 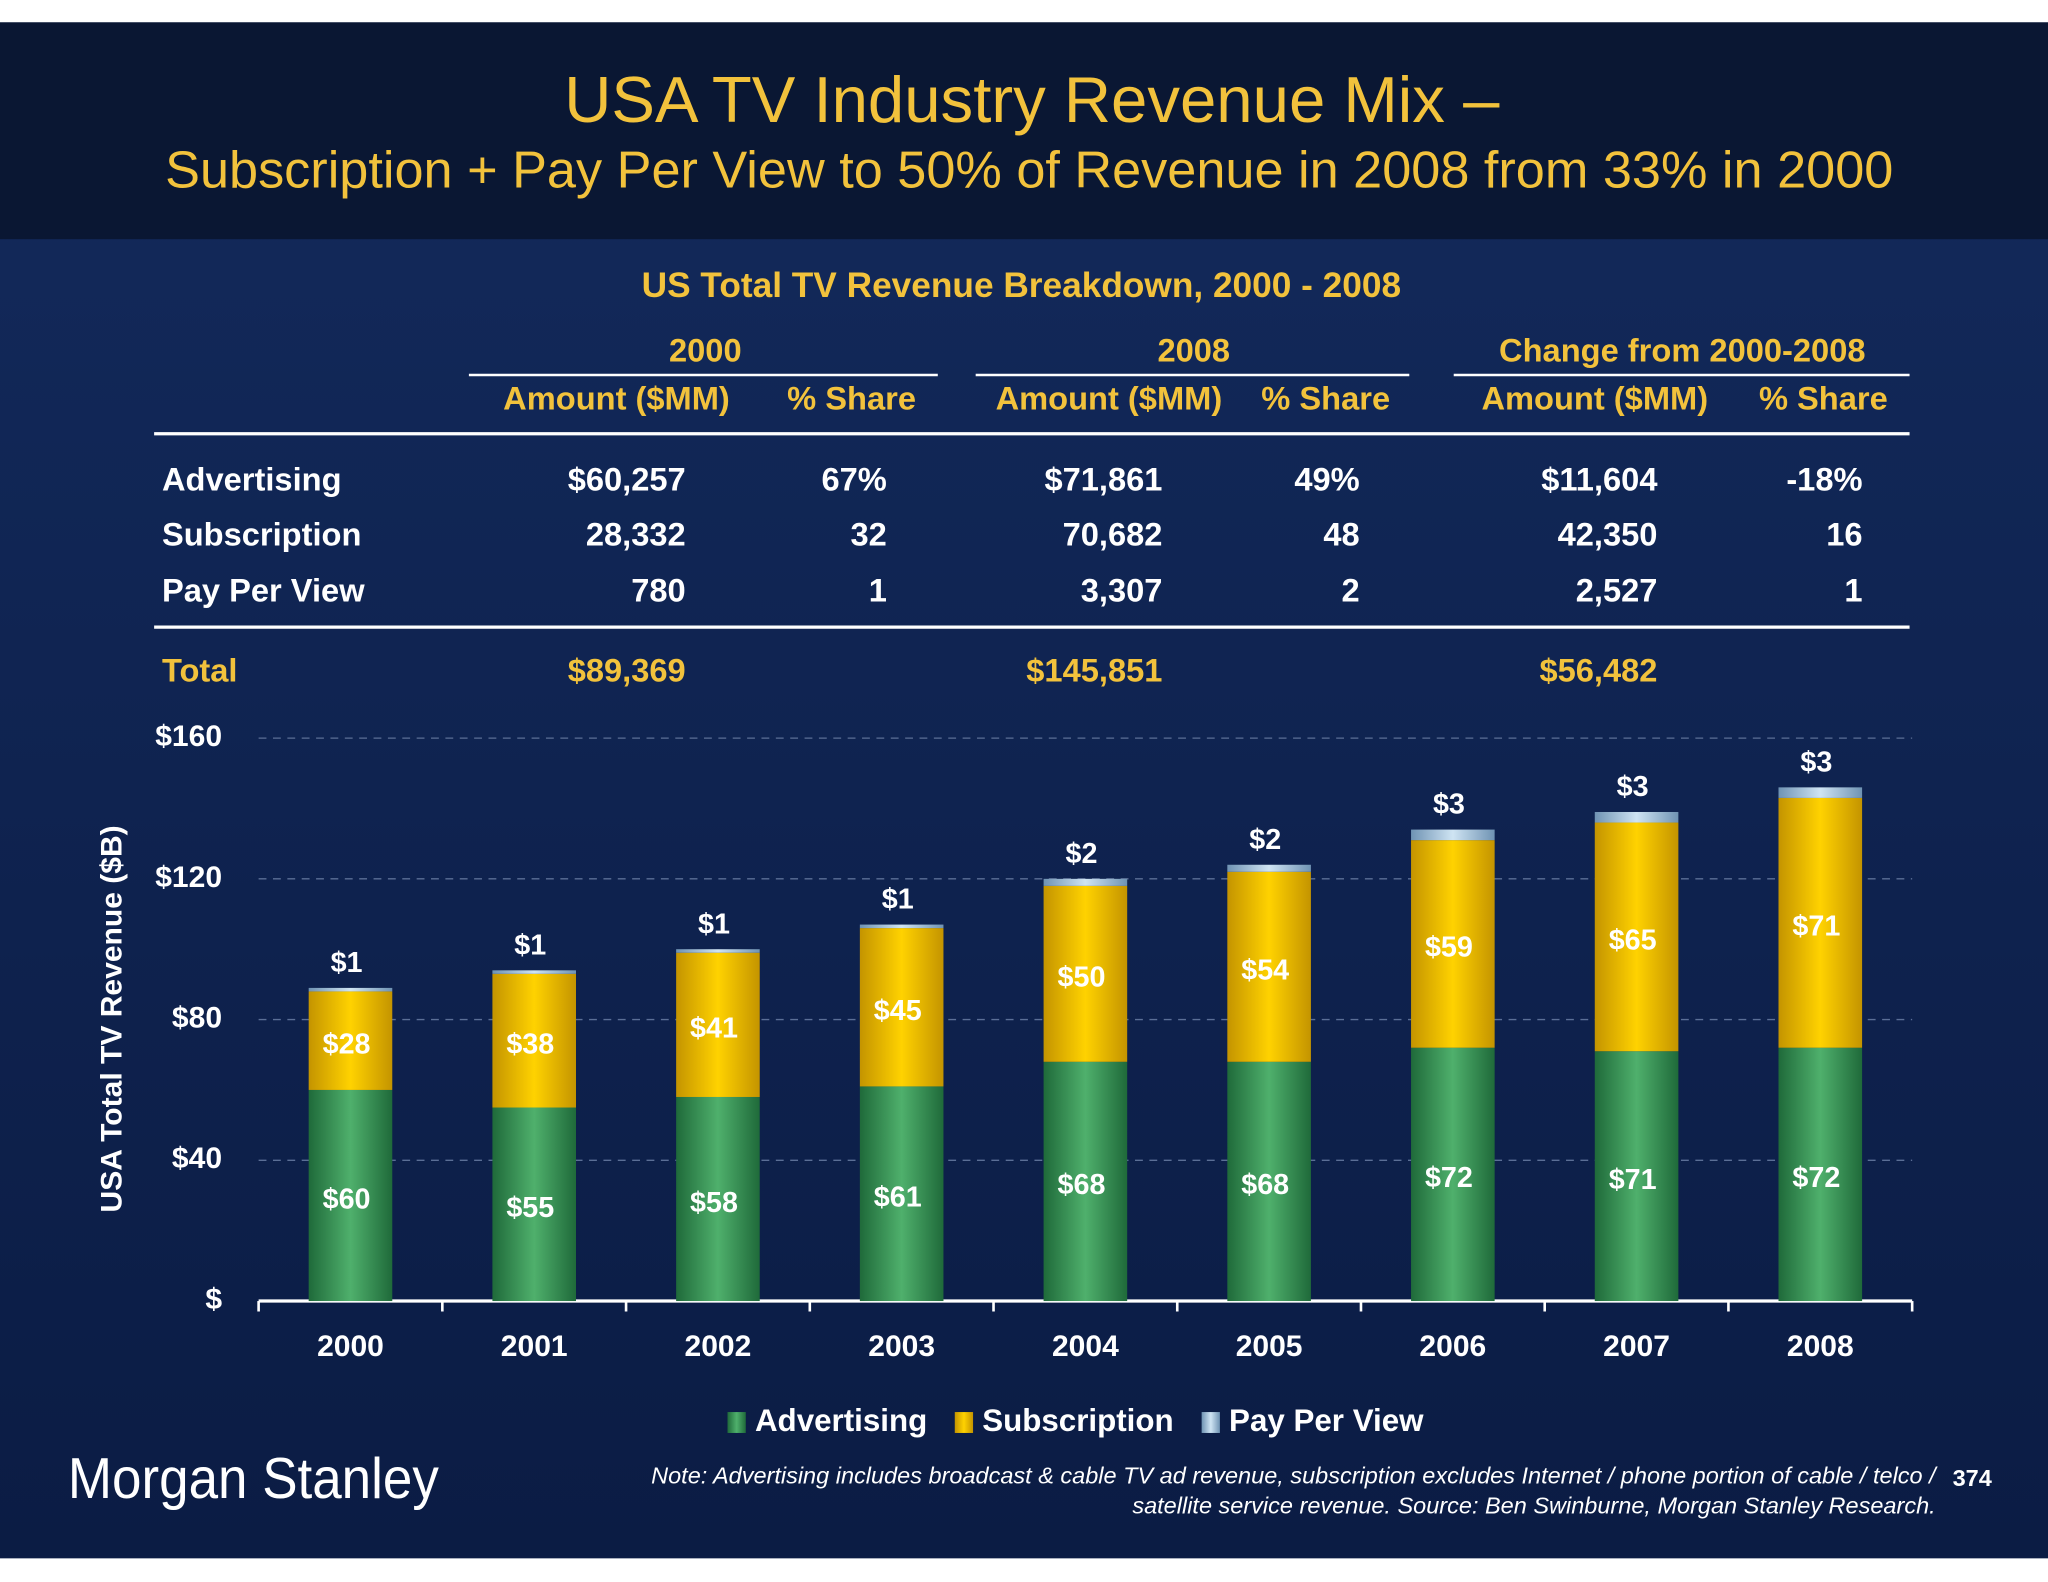 What do you see at coordinates (1599, 479) in the screenshot?
I see `table-cell: $11,604` at bounding box center [1599, 479].